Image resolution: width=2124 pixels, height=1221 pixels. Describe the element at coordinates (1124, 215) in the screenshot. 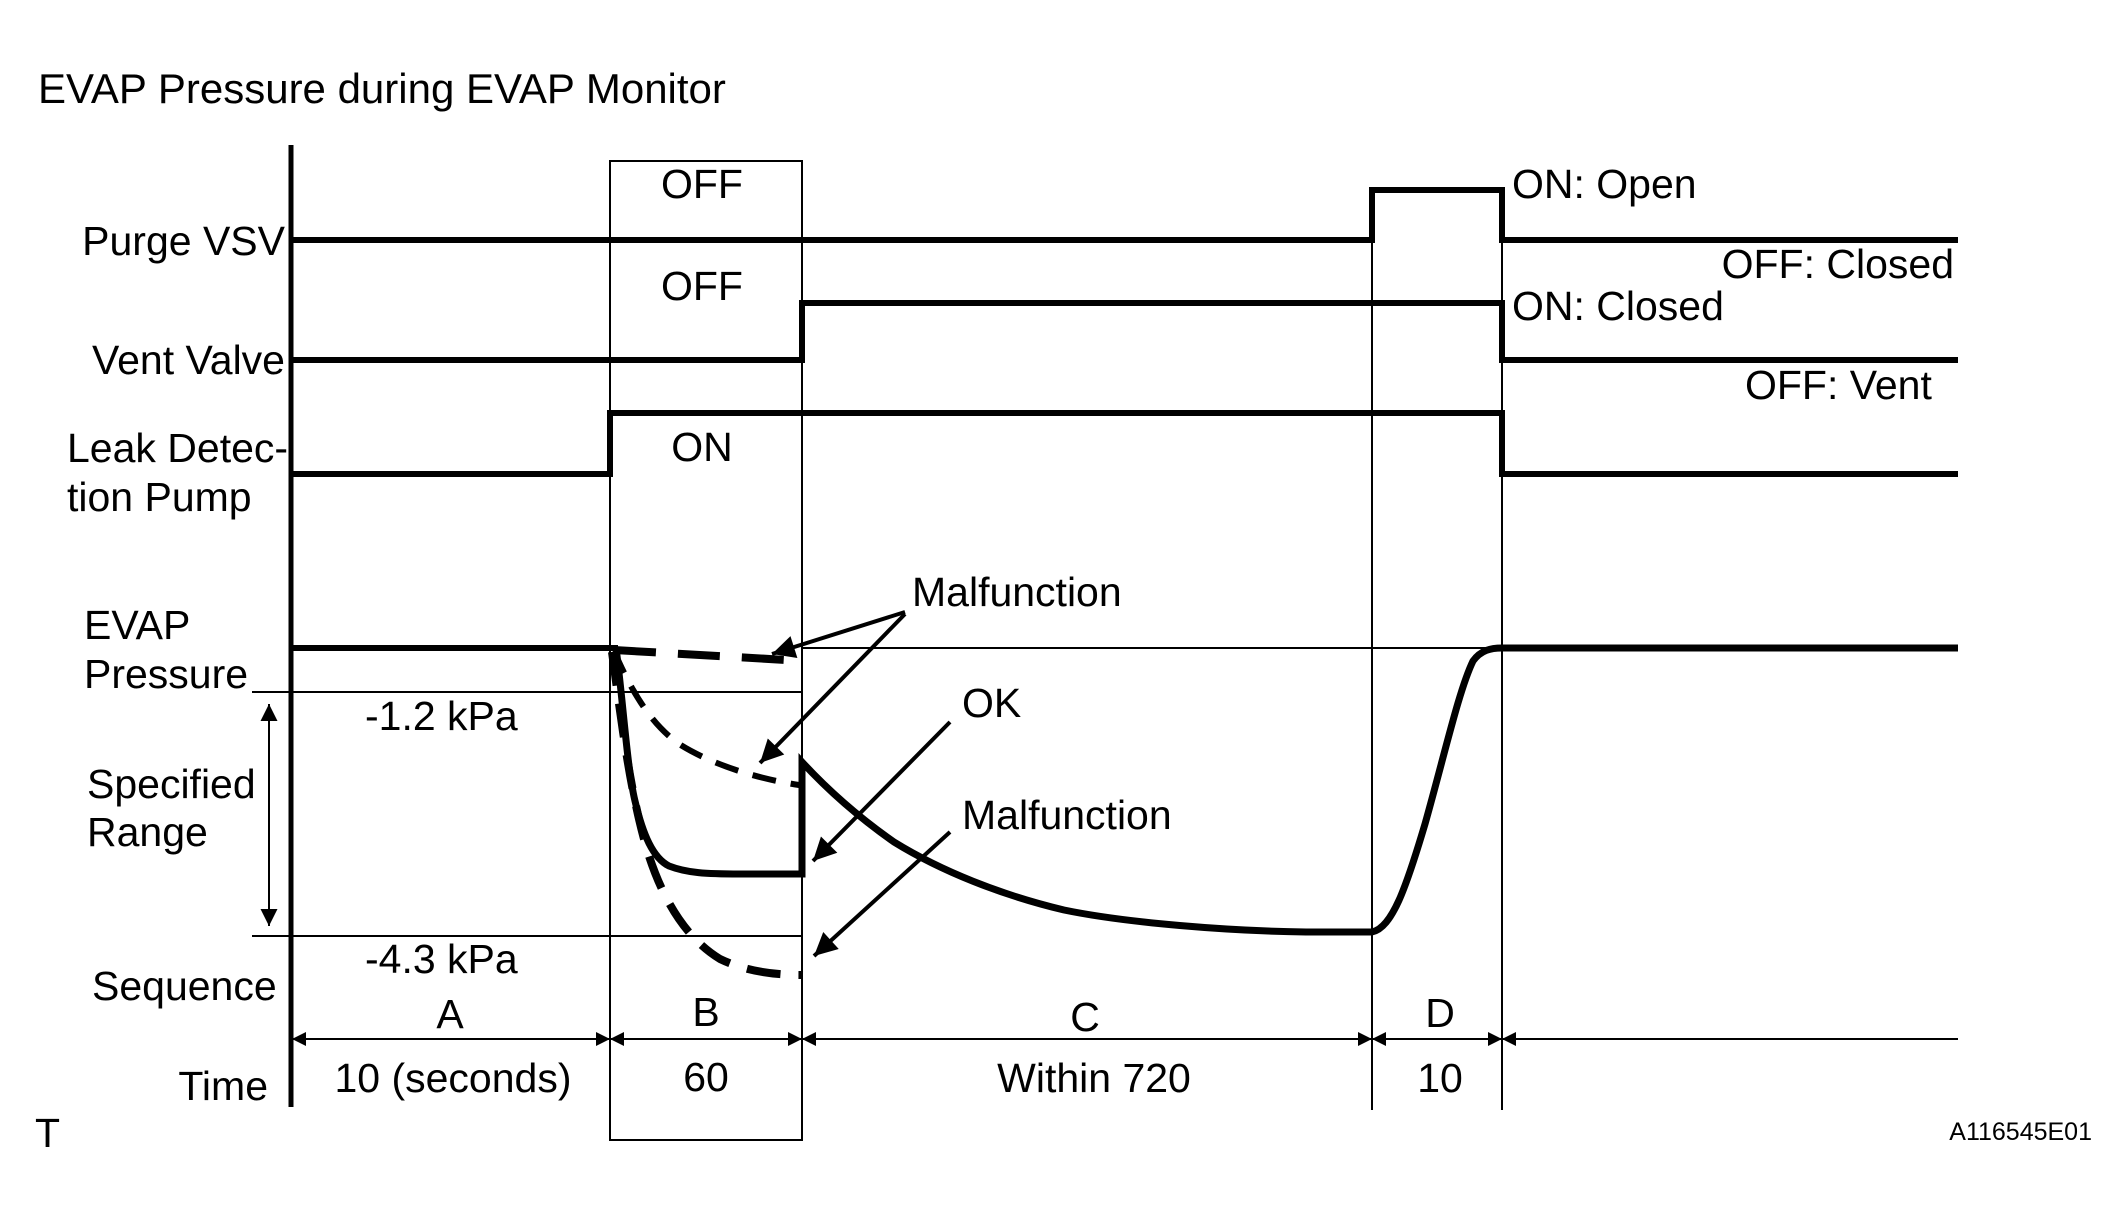

I see `purge-vsv-trace` at that location.